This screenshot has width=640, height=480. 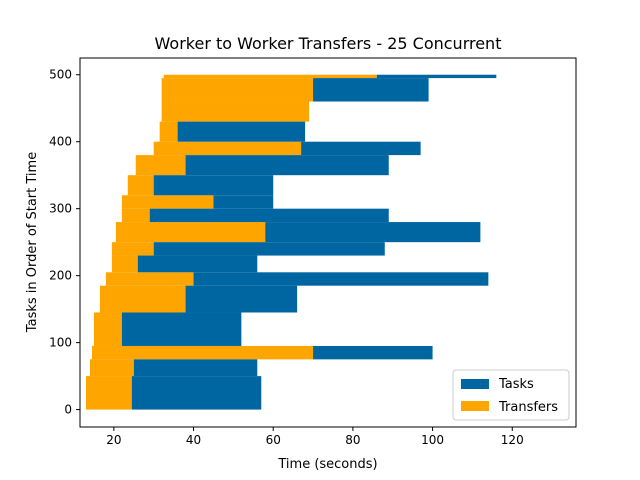 What do you see at coordinates (273, 440) in the screenshot?
I see `x-tick-label-60: 60` at bounding box center [273, 440].